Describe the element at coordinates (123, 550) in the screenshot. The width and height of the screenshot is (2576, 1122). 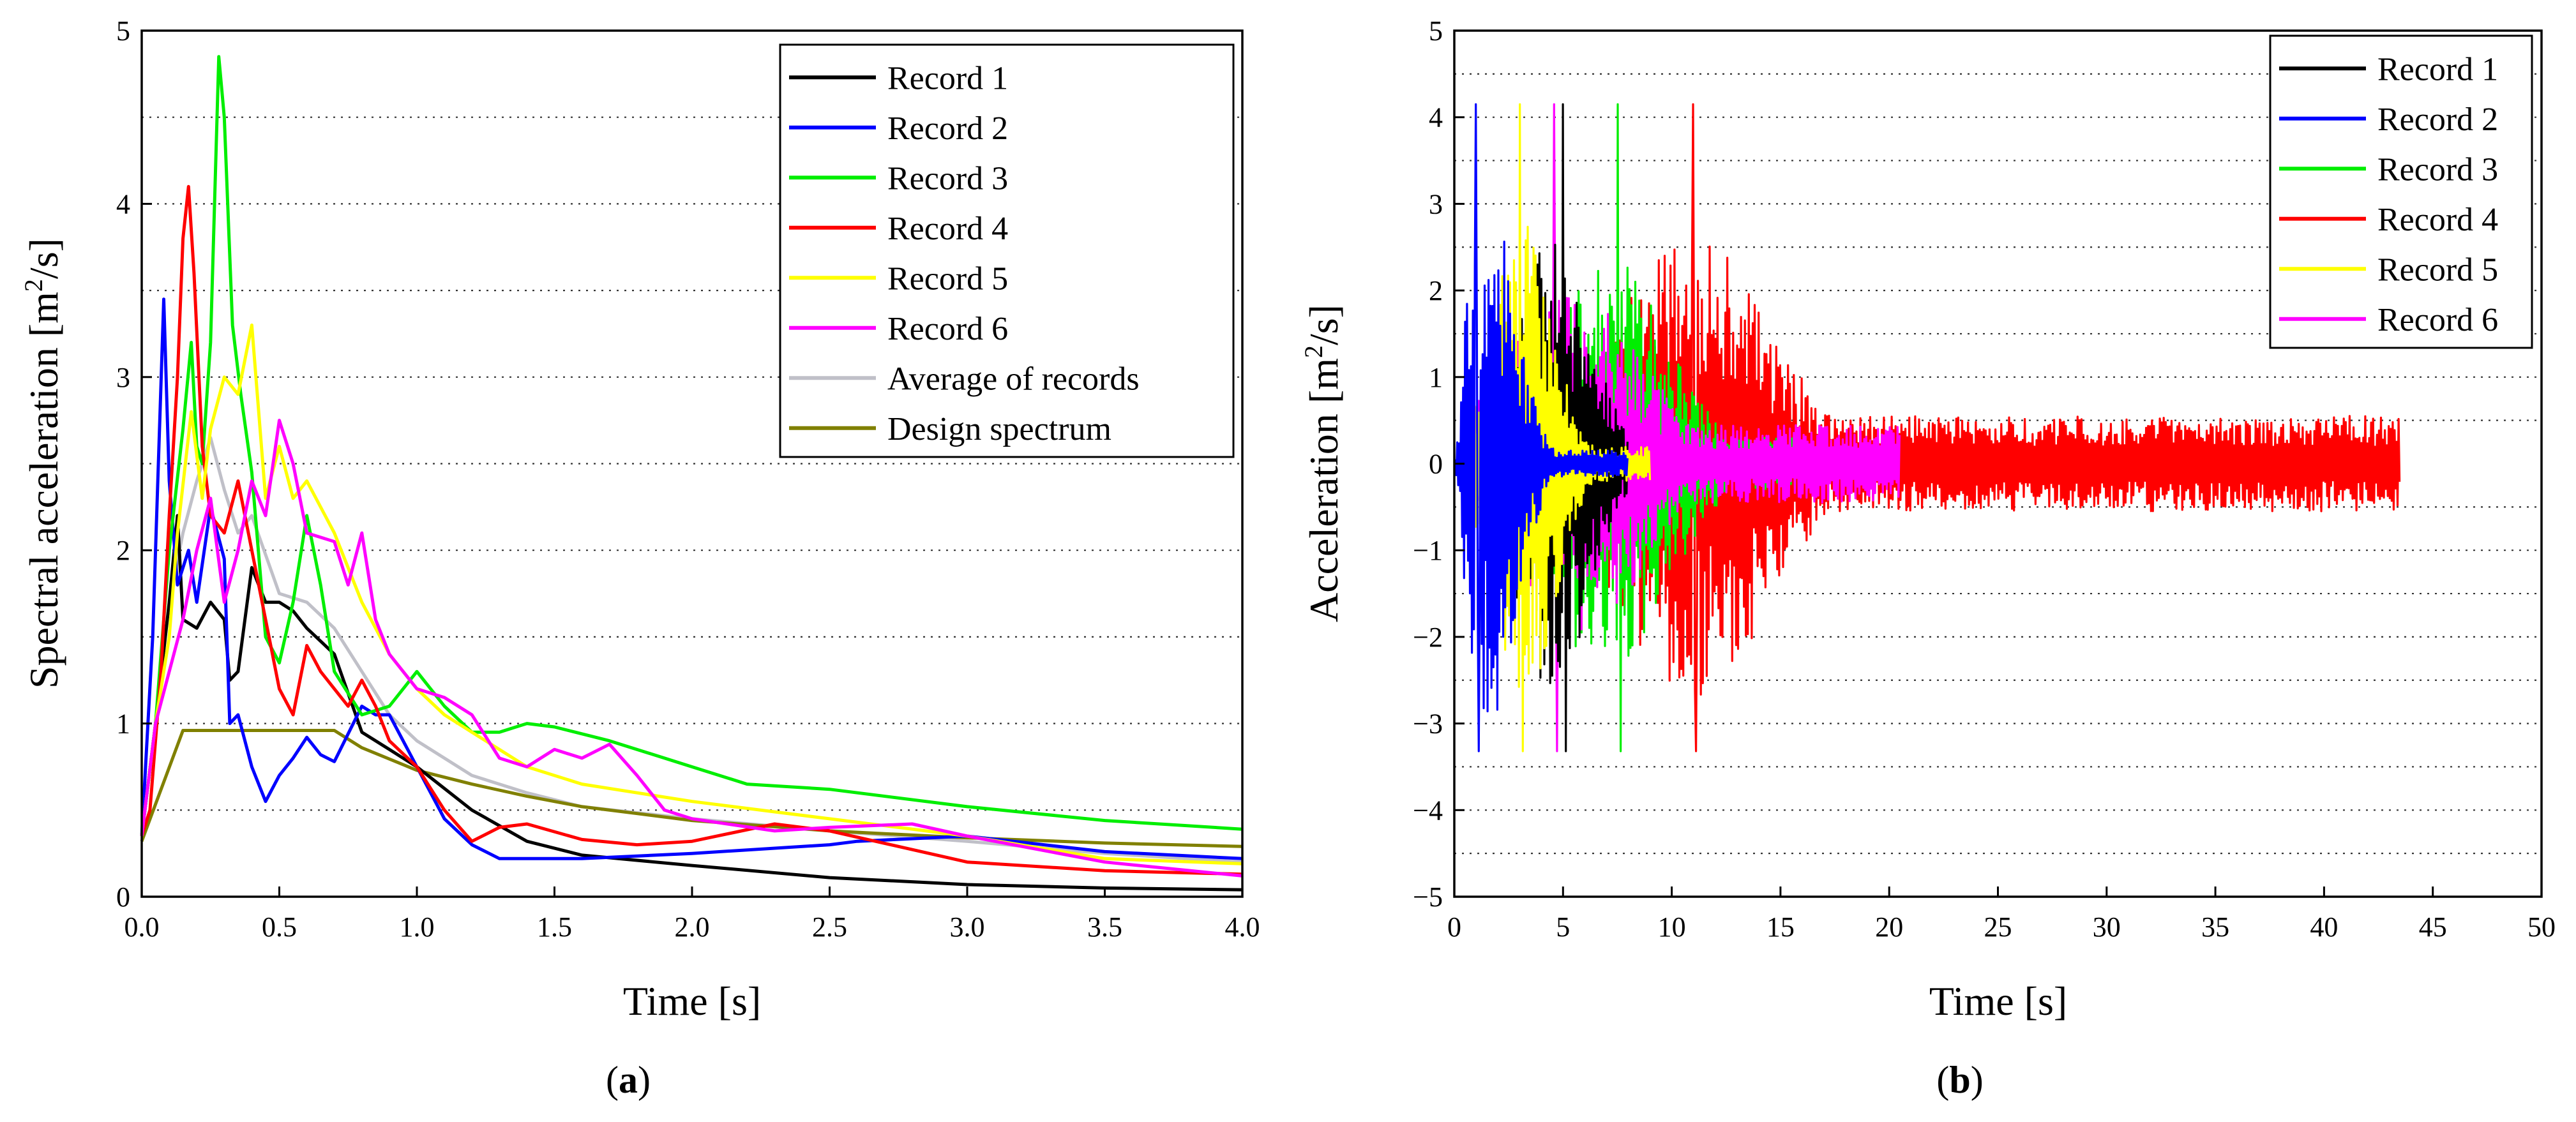
I see `a-ytick-label: 2` at that location.